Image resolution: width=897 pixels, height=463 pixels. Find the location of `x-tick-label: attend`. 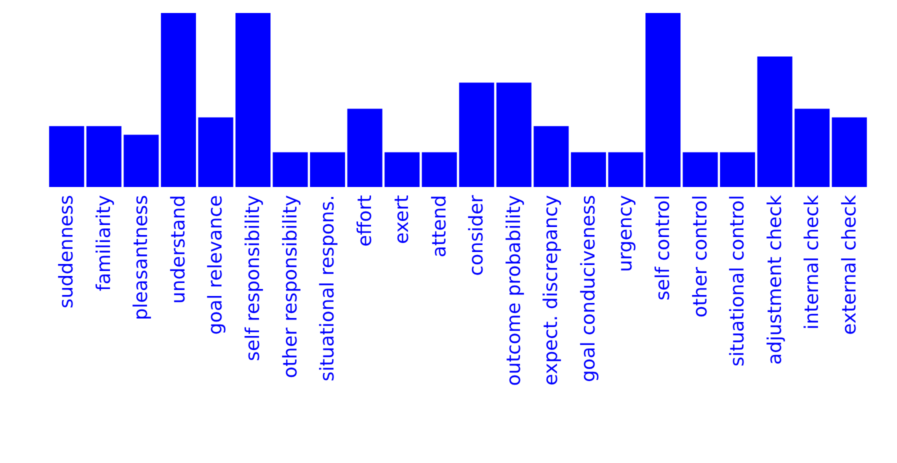

x-tick-label: attend is located at coordinates (439, 226).